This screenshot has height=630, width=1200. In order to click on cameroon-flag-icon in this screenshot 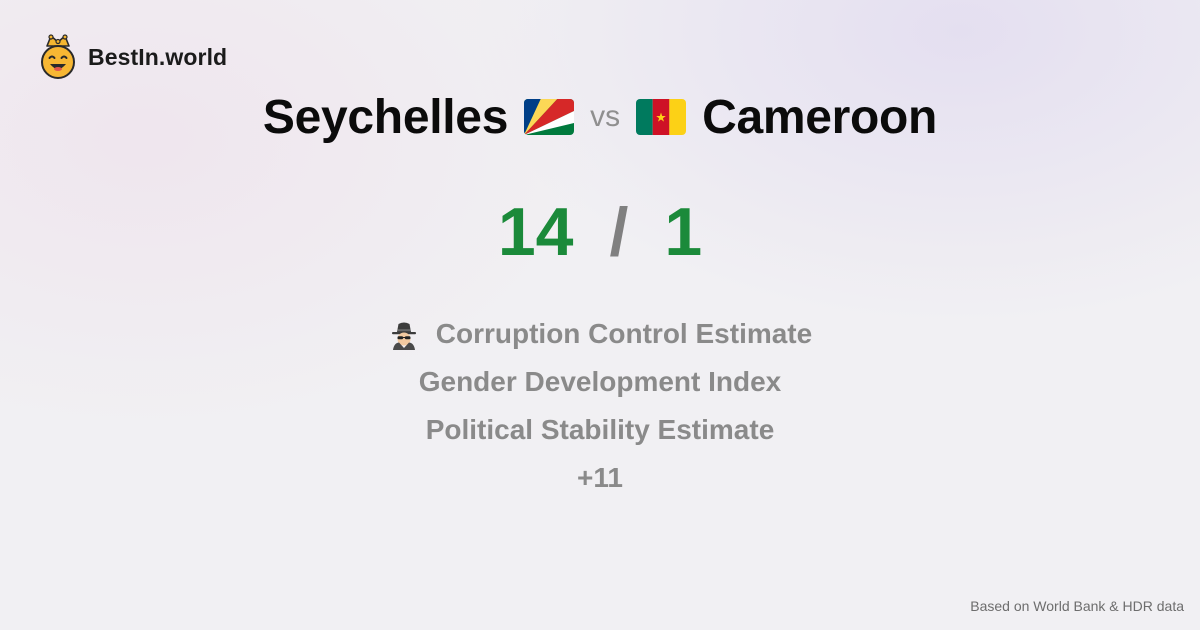, I will do `click(661, 117)`.